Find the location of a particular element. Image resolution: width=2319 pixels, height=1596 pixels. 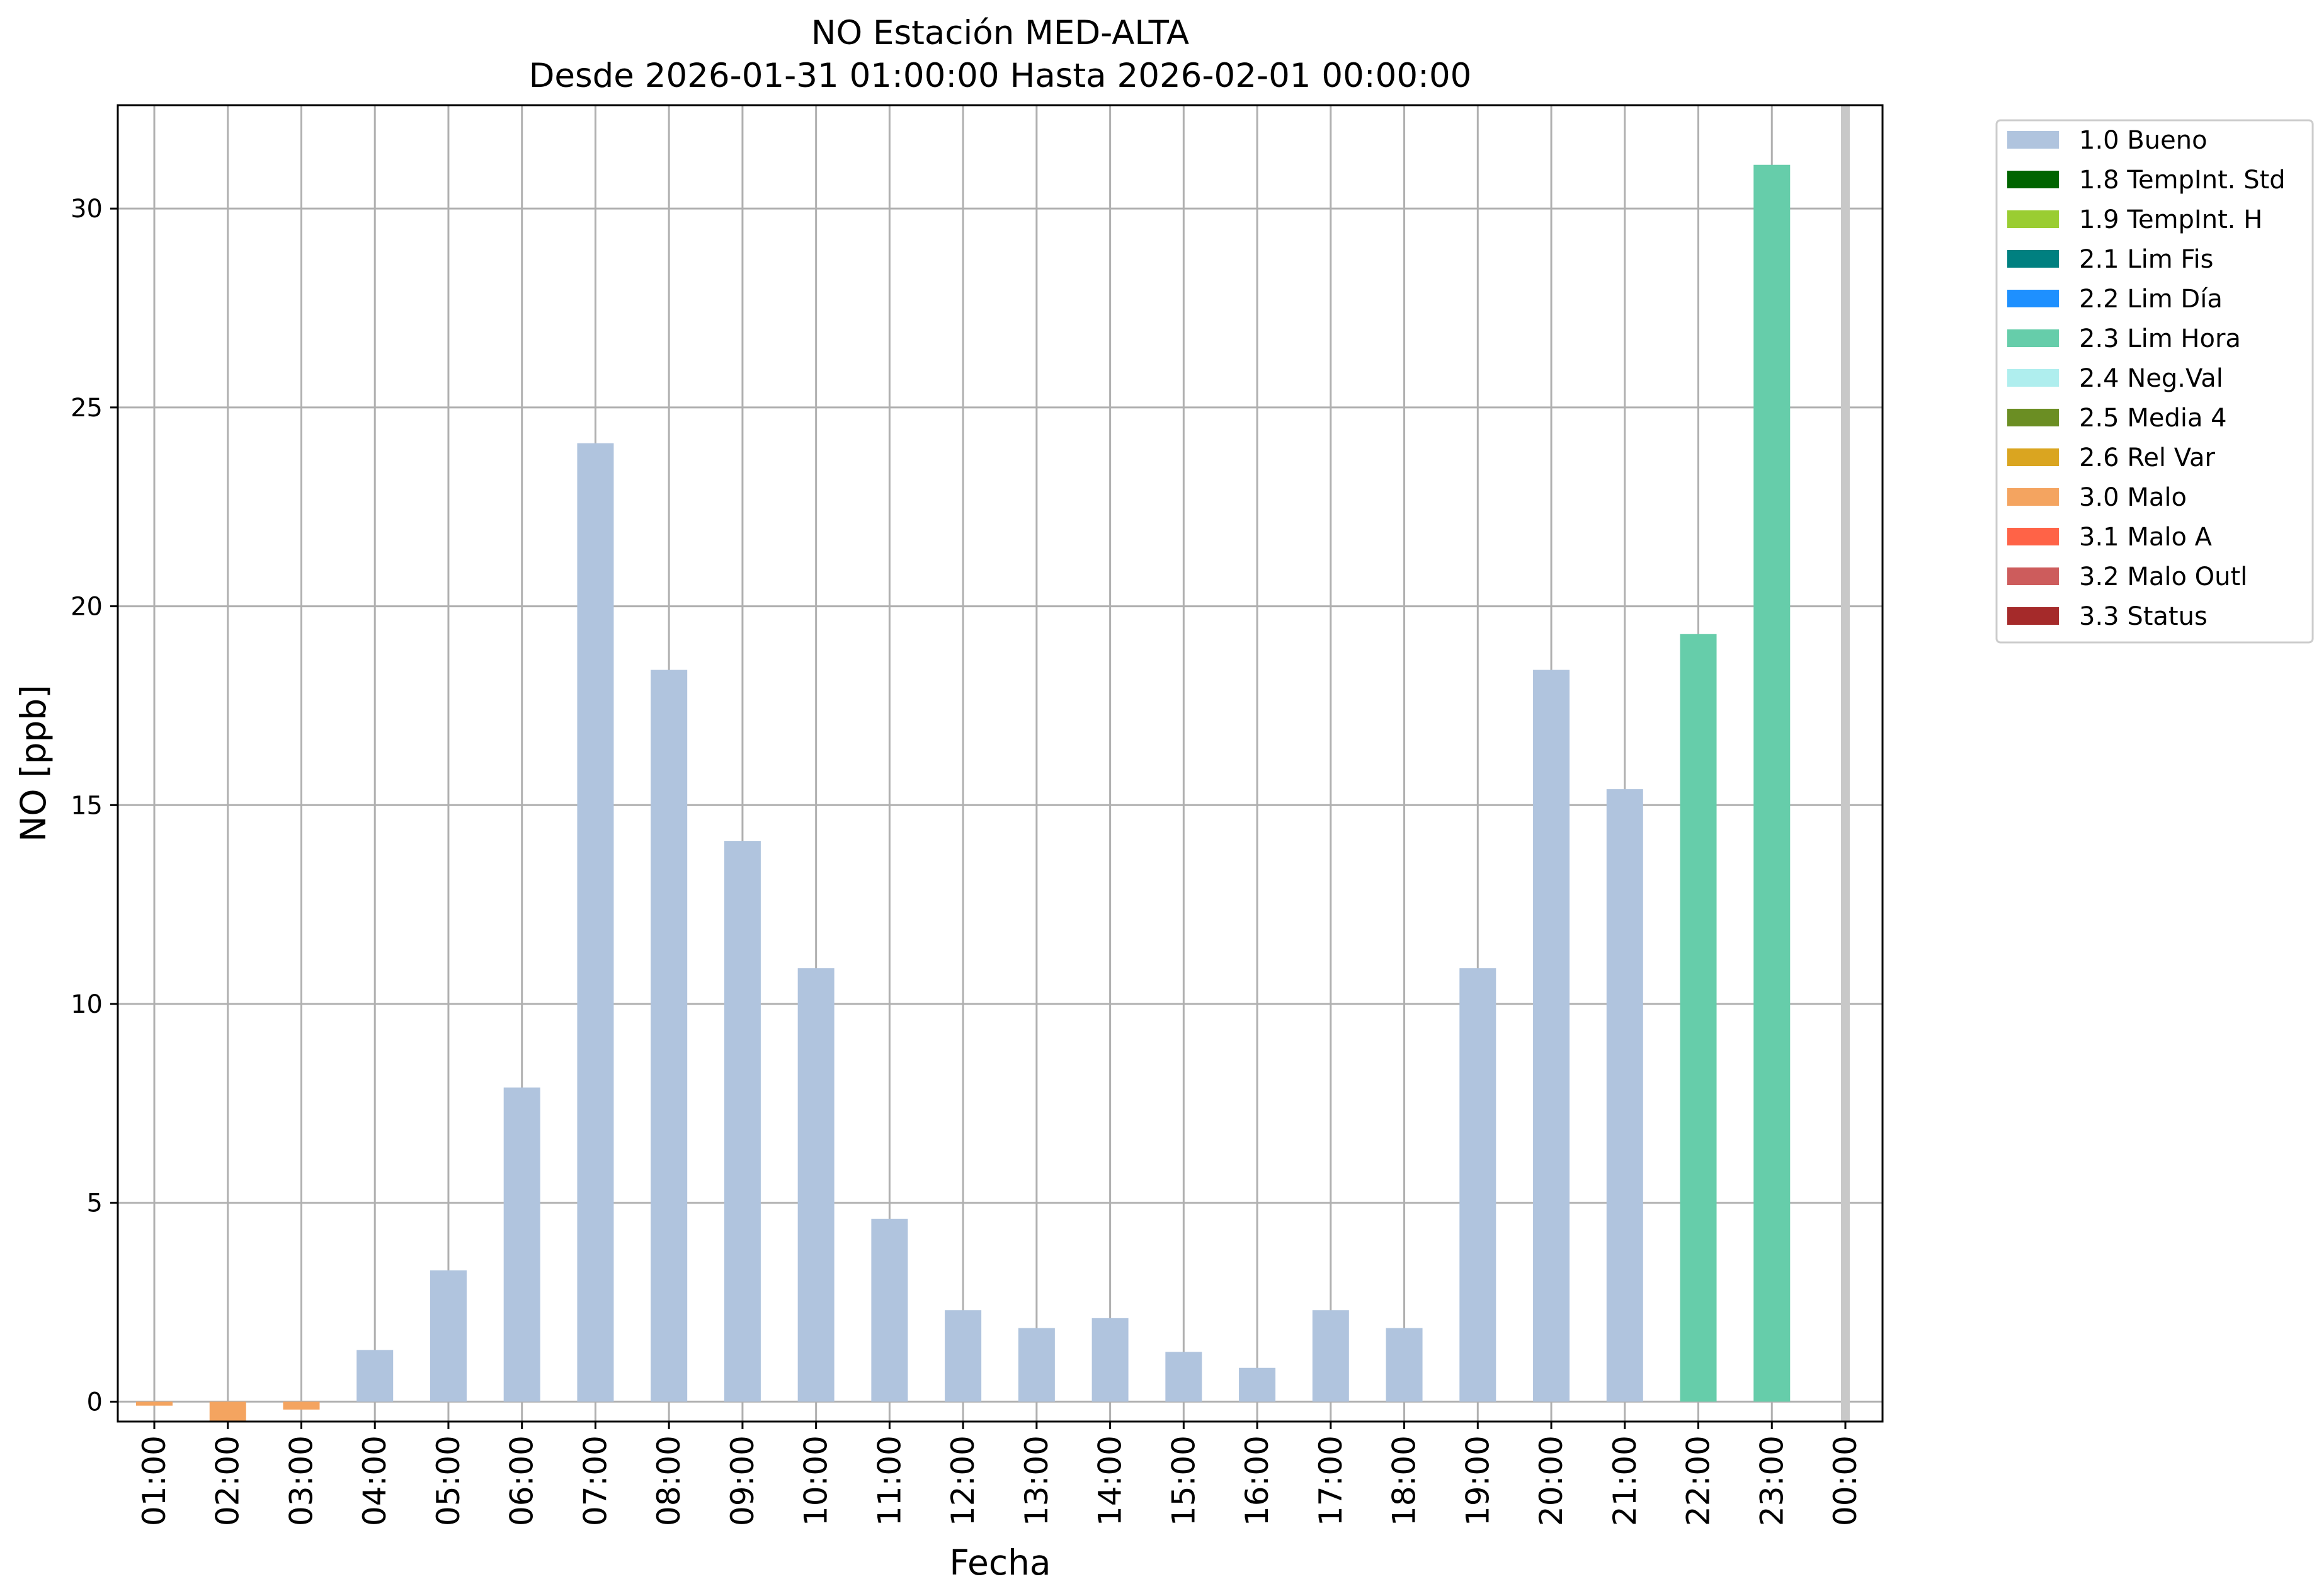

legend-label: 2.2 Lim Día is located at coordinates (2151, 299).